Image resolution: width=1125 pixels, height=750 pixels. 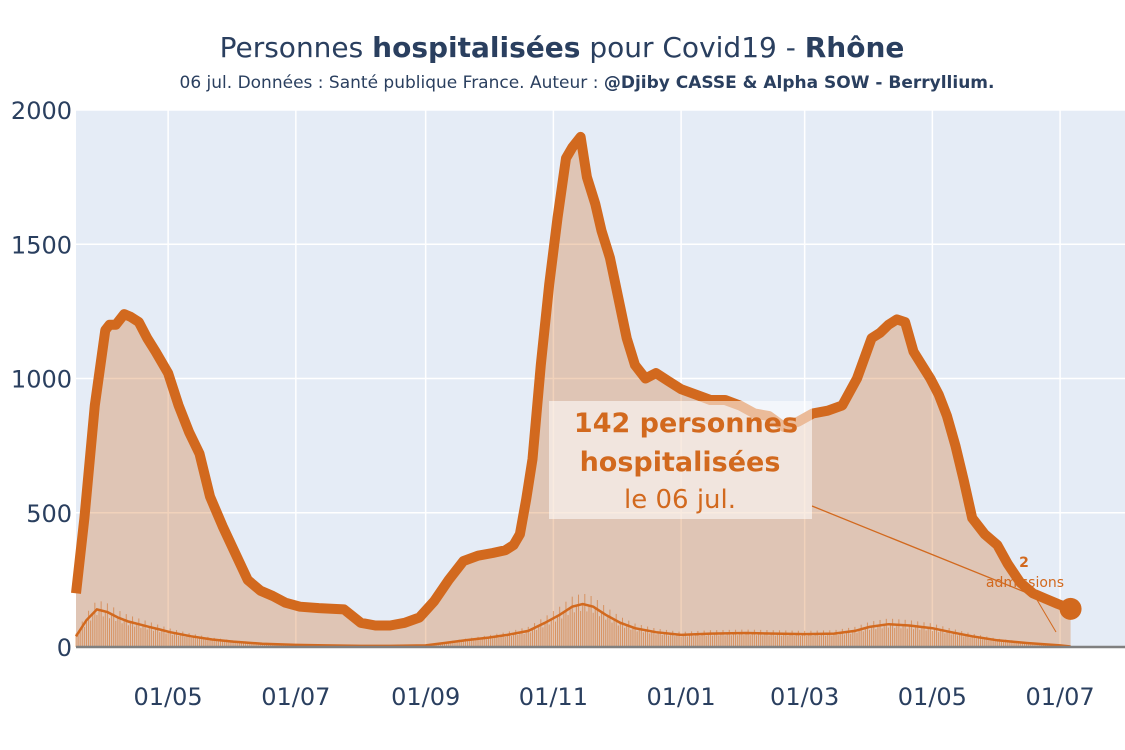 What do you see at coordinates (425, 697) in the screenshot?
I see `x-tick-label: 01/09` at bounding box center [425, 697].